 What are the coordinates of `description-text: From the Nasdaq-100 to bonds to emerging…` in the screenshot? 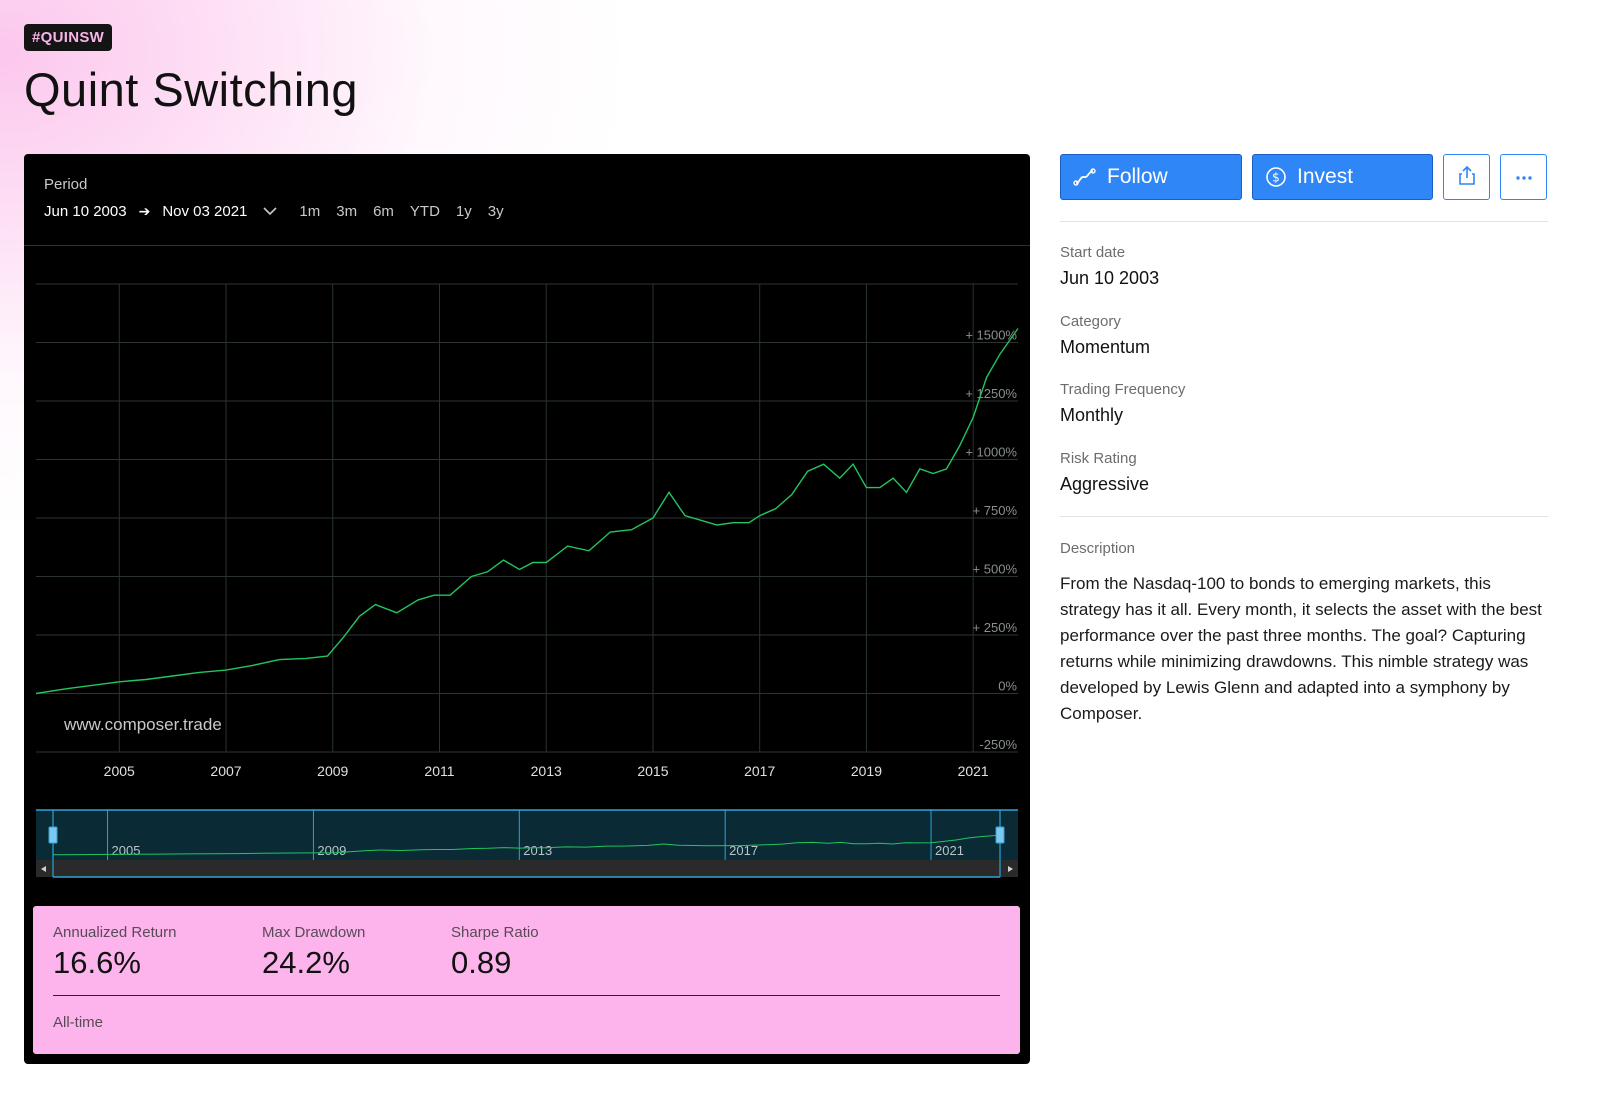 It's located at (1301, 648).